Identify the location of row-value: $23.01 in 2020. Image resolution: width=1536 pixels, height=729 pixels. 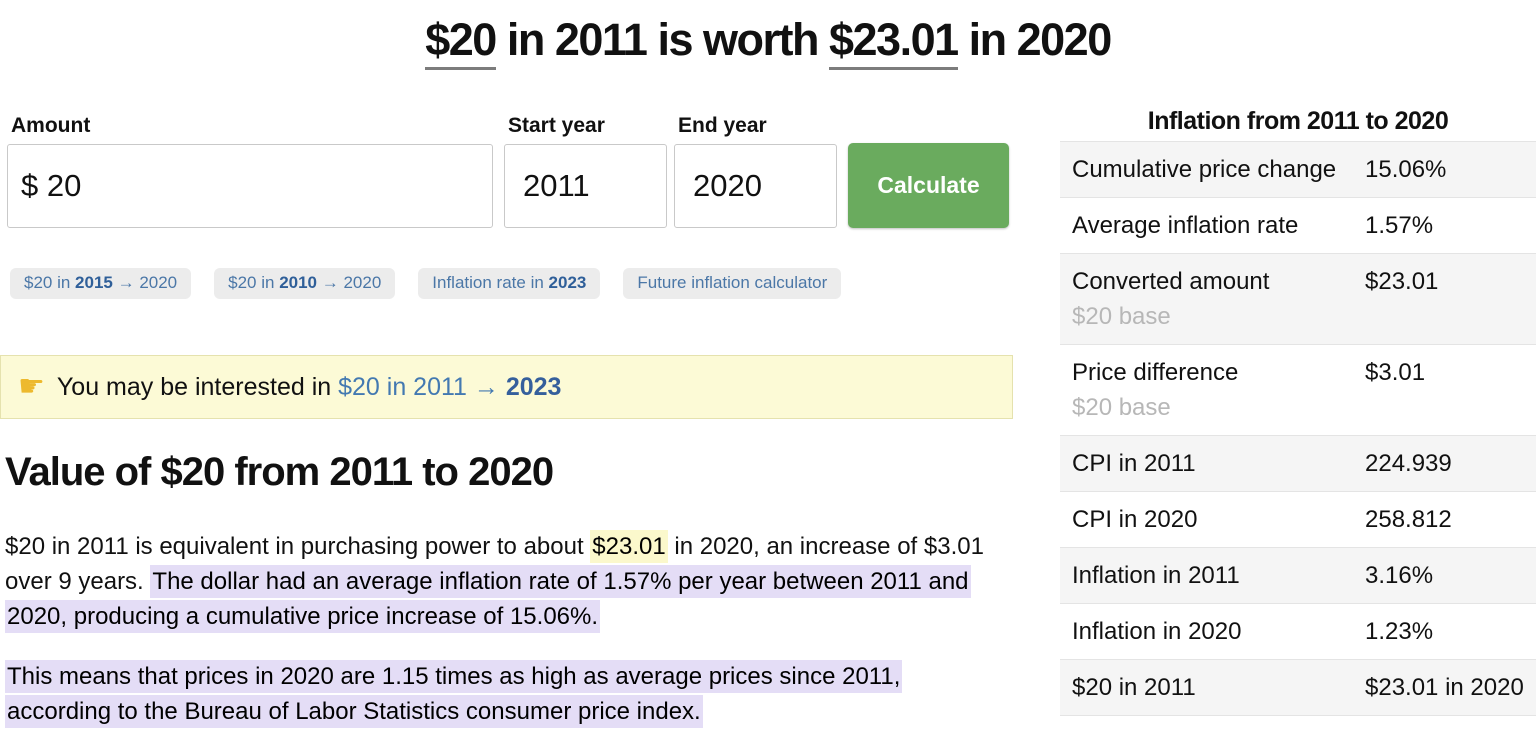
(1444, 687).